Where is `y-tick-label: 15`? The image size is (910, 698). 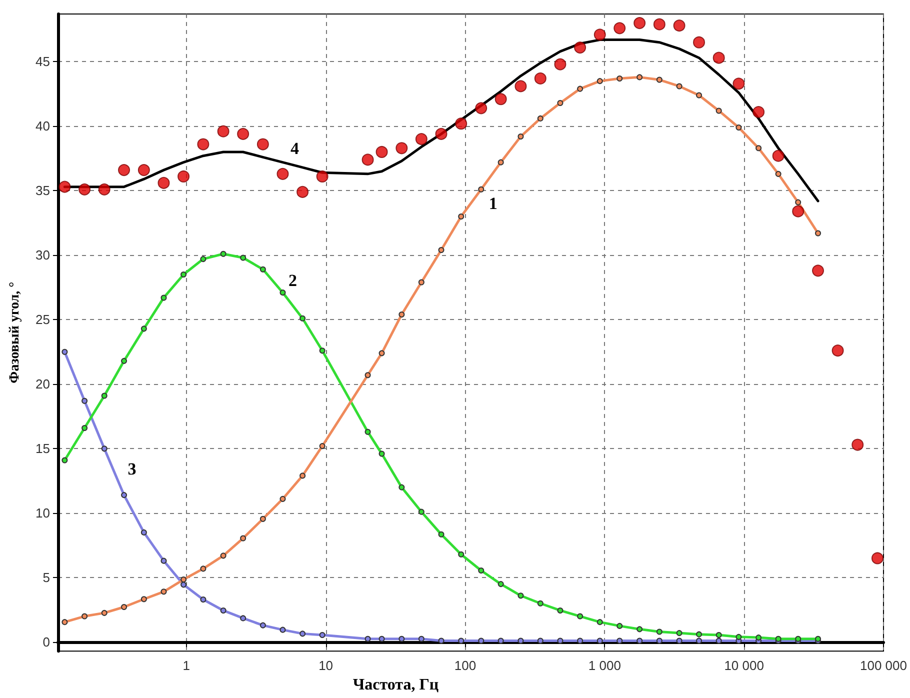
y-tick-label: 15 is located at coordinates (43, 448).